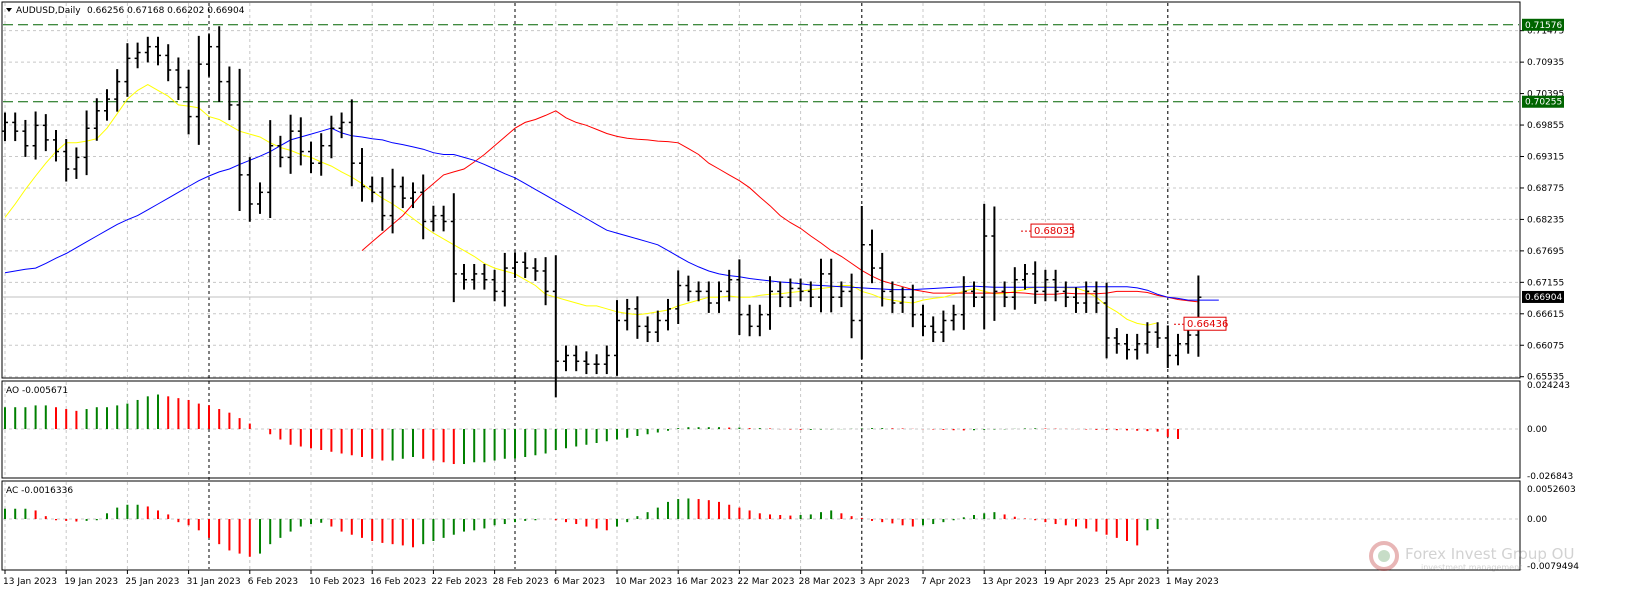 Image resolution: width=1629 pixels, height=615 pixels. What do you see at coordinates (1545, 252) in the screenshot?
I see `price-tick-label: 0.67695` at bounding box center [1545, 252].